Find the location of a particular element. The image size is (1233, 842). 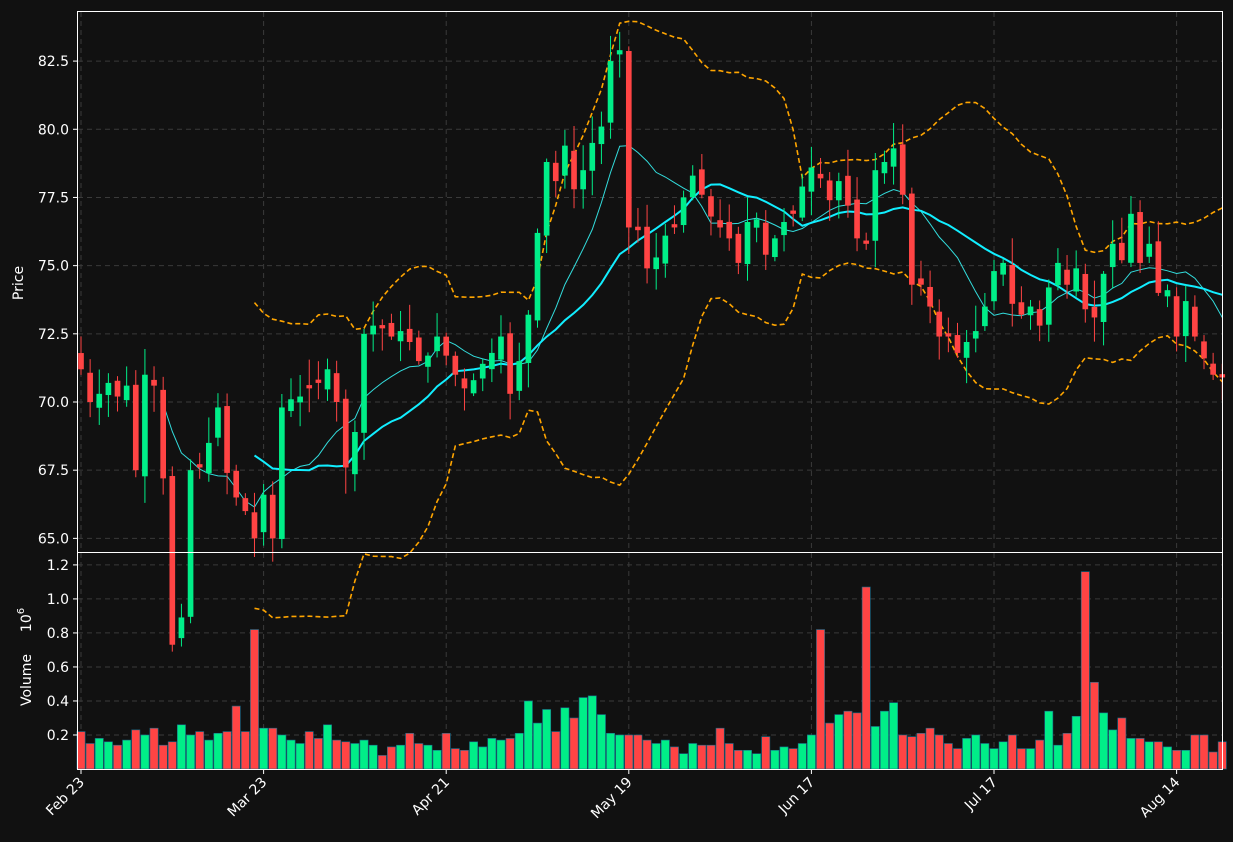

volume-scale-label: 106 is located at coordinates (25, 620).